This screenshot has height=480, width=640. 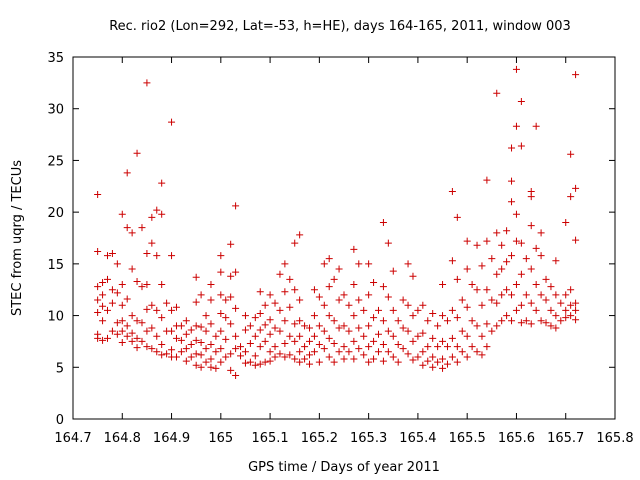 I want to click on x-tick-label: 165.8, so click(x=614, y=438).